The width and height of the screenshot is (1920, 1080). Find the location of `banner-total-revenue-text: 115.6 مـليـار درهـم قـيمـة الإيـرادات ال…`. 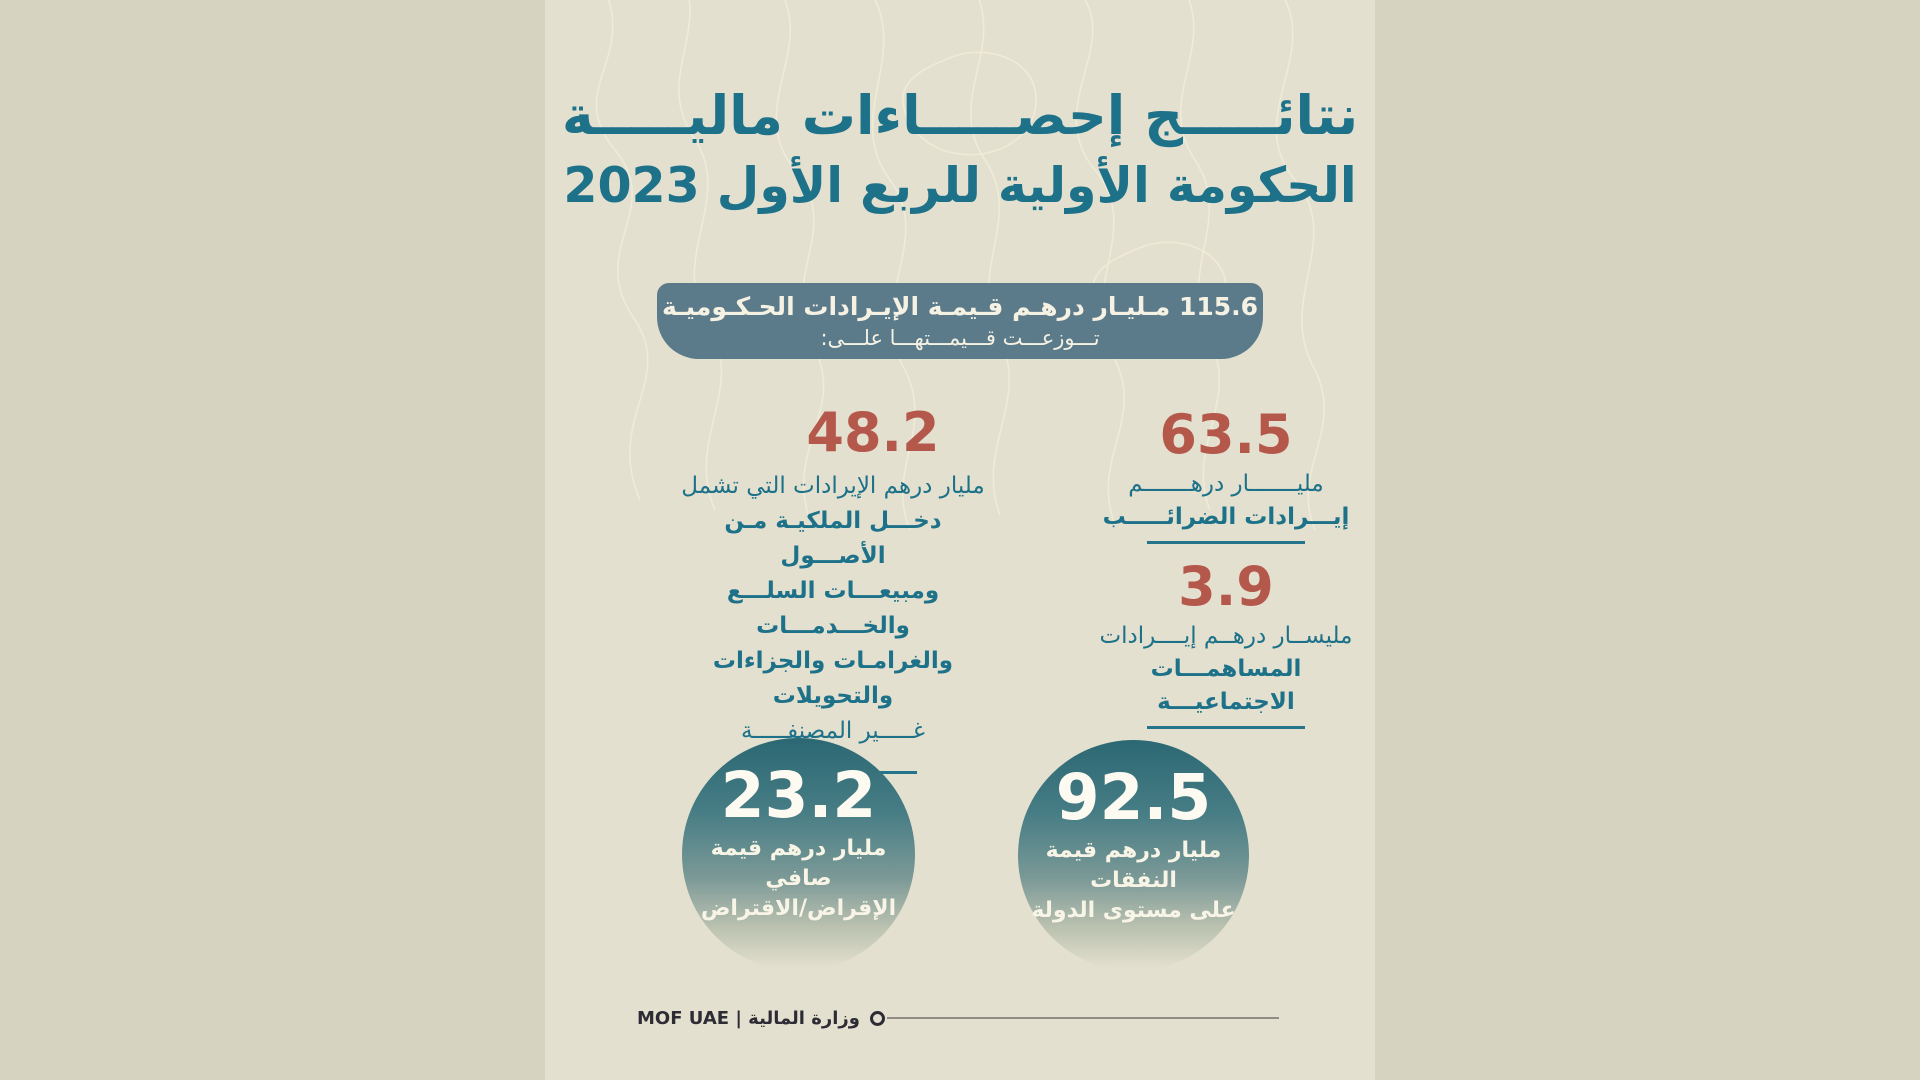

banner-total-revenue-text: 115.6 مـليـار درهـم قـيمـة الإيـرادات ال… is located at coordinates (960, 307).